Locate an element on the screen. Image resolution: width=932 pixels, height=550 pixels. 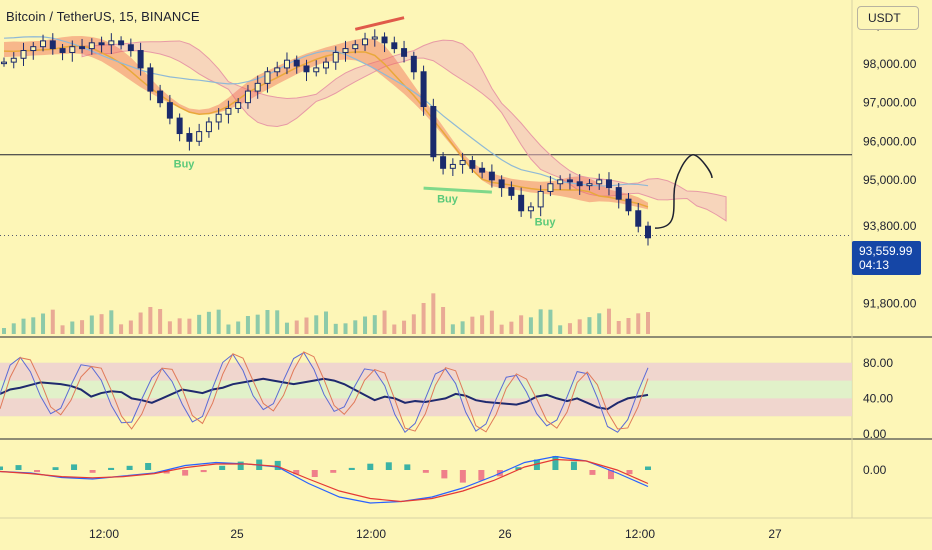
stoch-tick-label: 40.00 is located at coordinates (878, 398).